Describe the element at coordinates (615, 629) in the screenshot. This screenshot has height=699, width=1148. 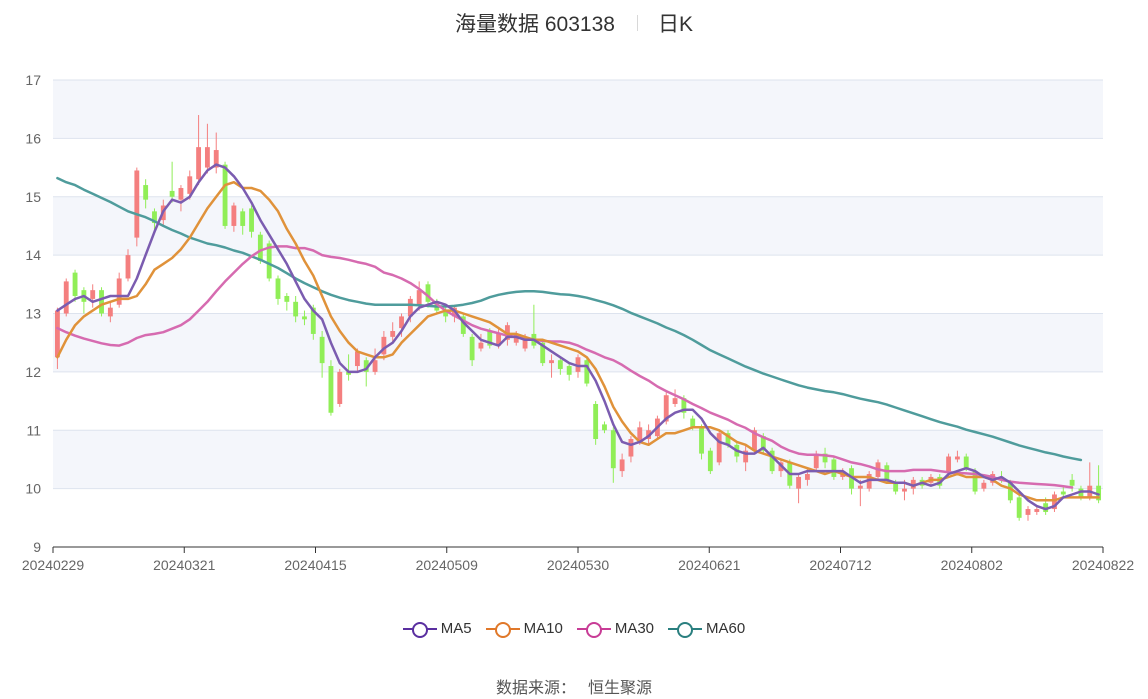
I see `legend-item-ma30: MA30` at that location.